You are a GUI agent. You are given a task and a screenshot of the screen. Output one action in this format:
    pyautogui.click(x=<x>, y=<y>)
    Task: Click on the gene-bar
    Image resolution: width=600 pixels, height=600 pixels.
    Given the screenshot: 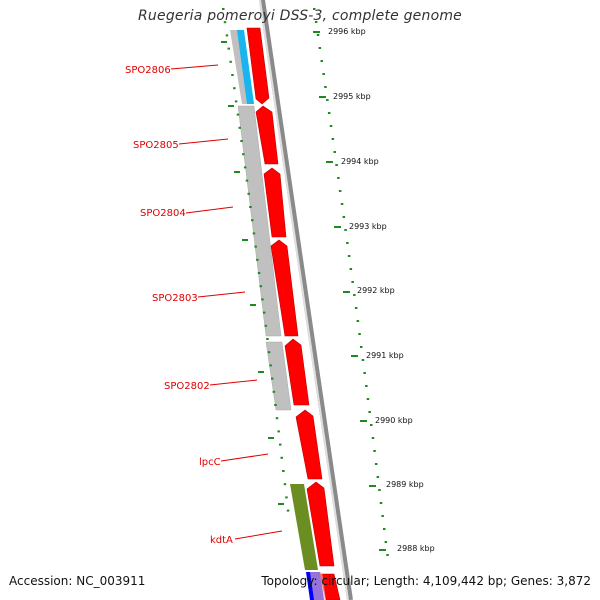 What is the action you would take?
    pyautogui.click(x=278, y=376)
    